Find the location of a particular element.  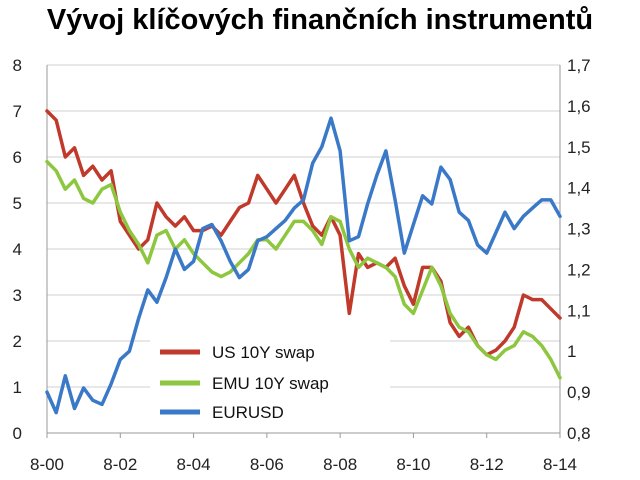

x-tick-label: 8-04 is located at coordinates (194, 464).